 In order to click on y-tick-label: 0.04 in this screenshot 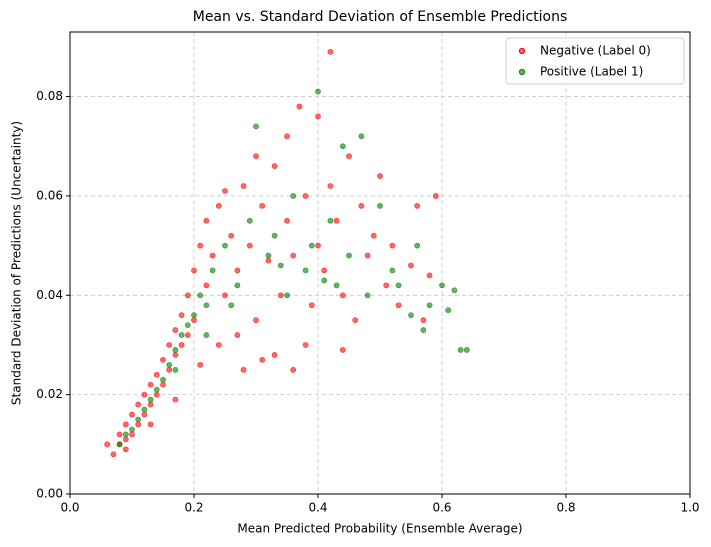, I will do `click(49, 295)`.